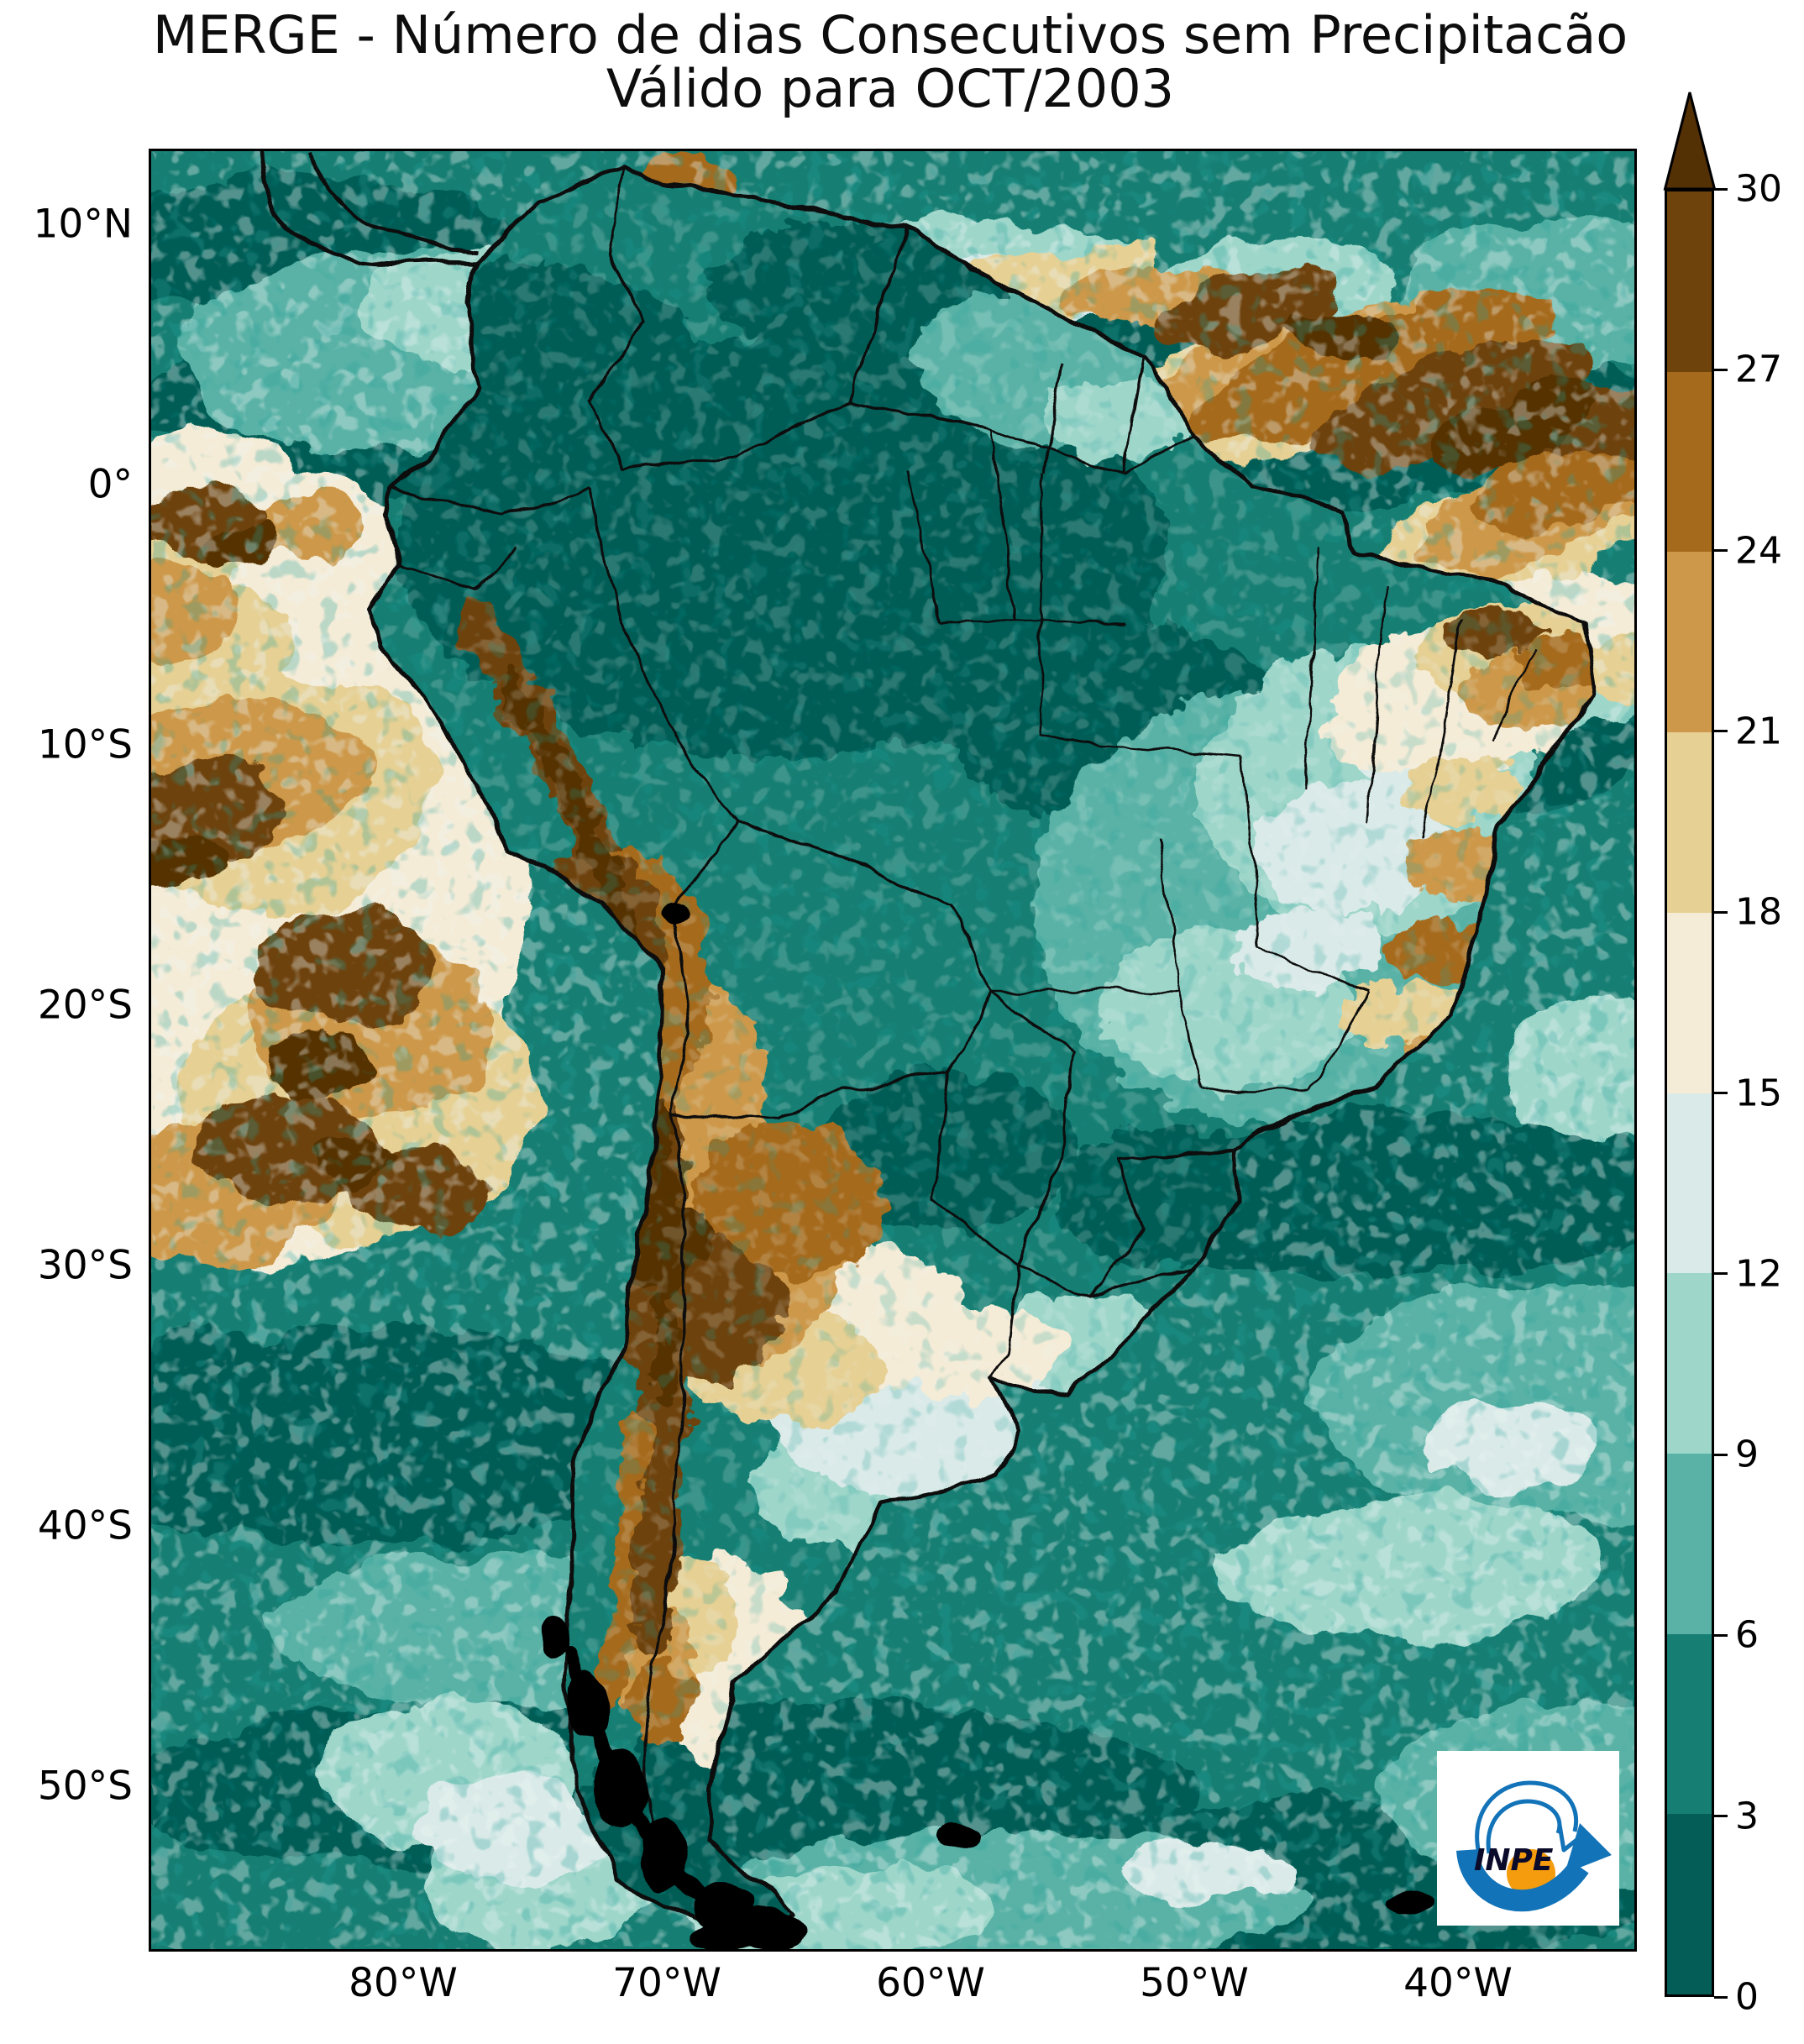  I want to click on colorbar-tick-label: 24, so click(1758, 551).